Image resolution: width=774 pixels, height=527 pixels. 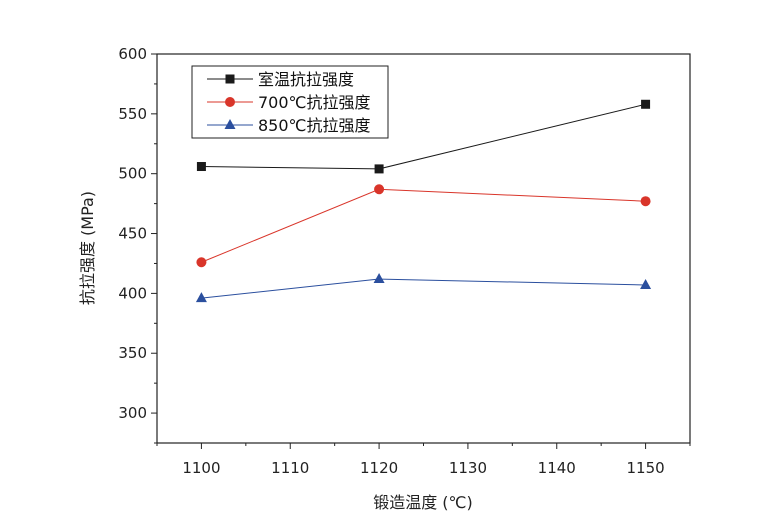 What do you see at coordinates (557, 468) in the screenshot?
I see `x-tick-label: 1140` at bounding box center [557, 468].